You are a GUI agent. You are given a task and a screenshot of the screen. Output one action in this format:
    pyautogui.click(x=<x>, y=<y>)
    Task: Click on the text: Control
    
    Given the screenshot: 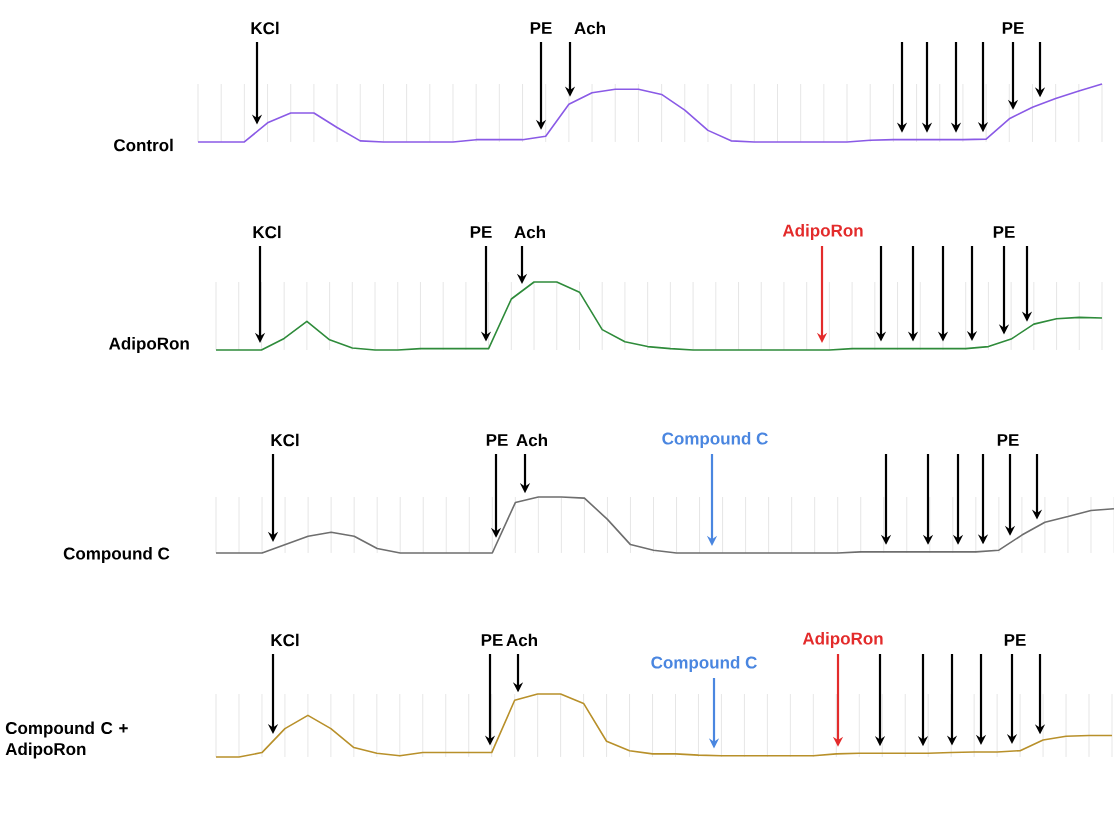 What is the action you would take?
    pyautogui.click(x=143, y=145)
    